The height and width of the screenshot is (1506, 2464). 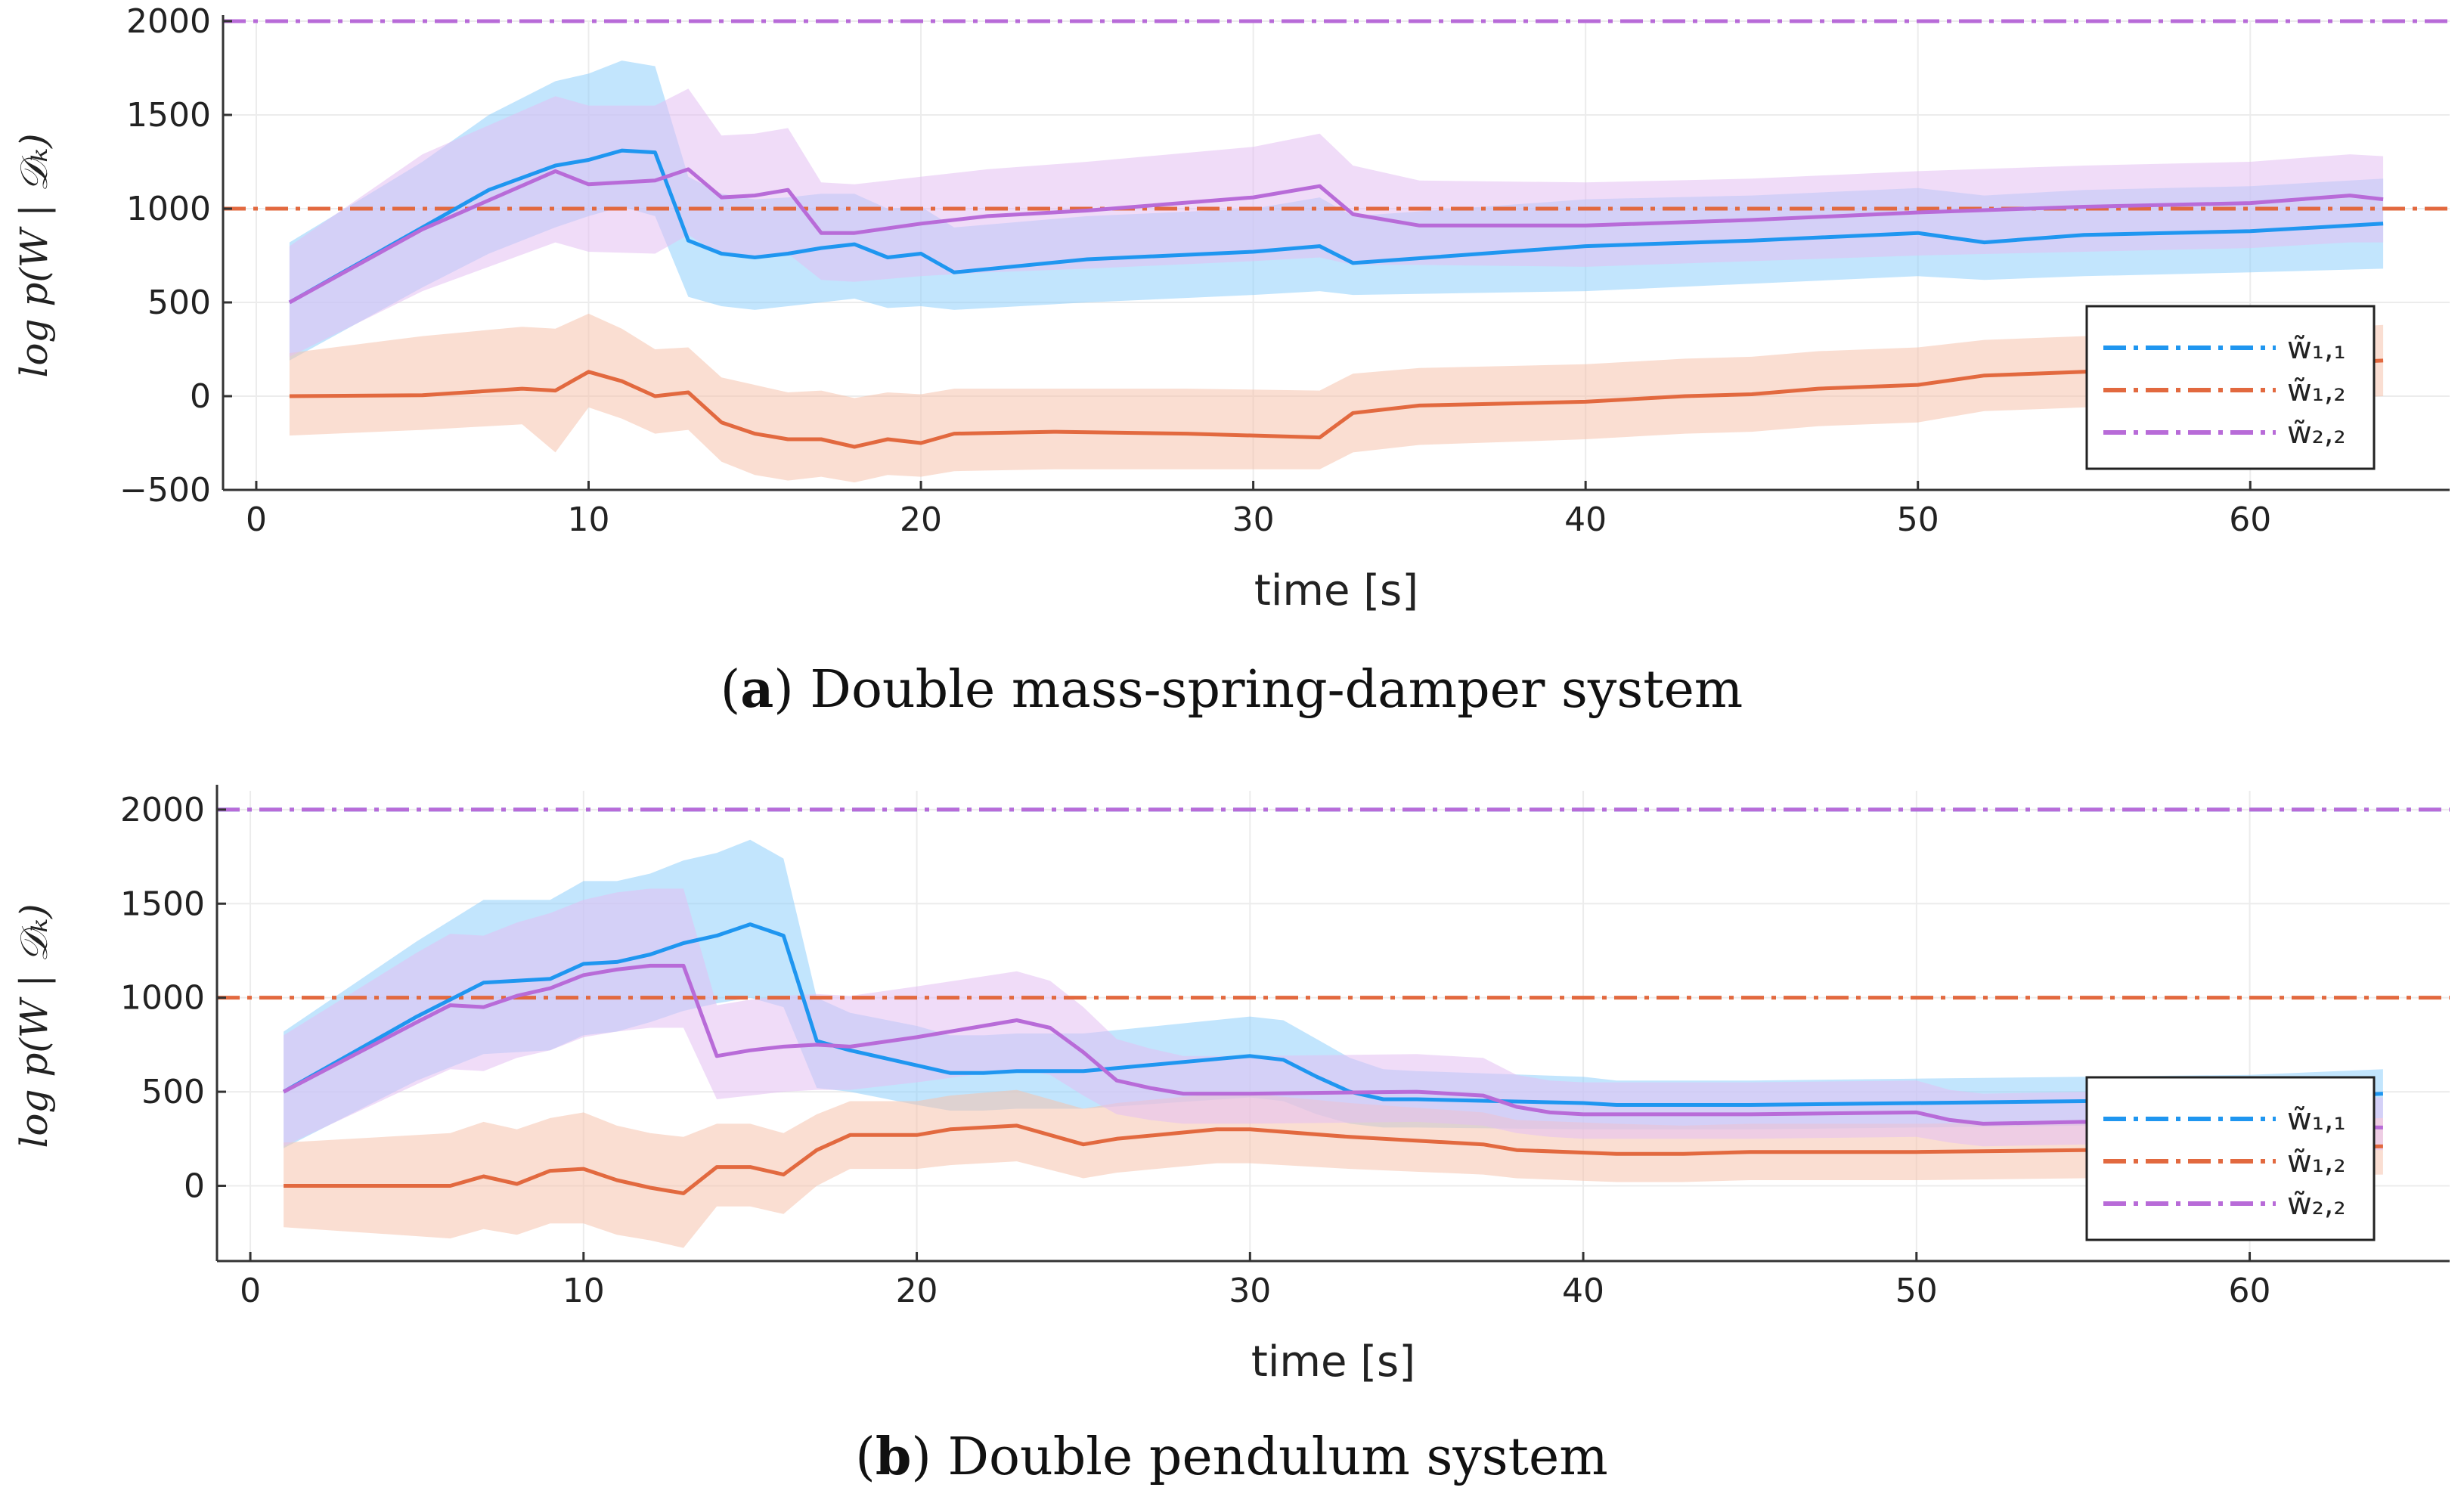 I want to click on figure-caption: (a) Double mass-spring-damper system, so click(x=1232, y=689).